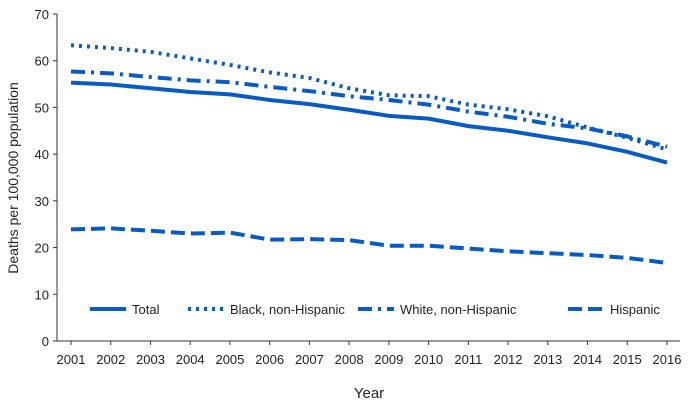 The height and width of the screenshot is (404, 692). What do you see at coordinates (388, 359) in the screenshot?
I see `x-tick-label: 2009` at bounding box center [388, 359].